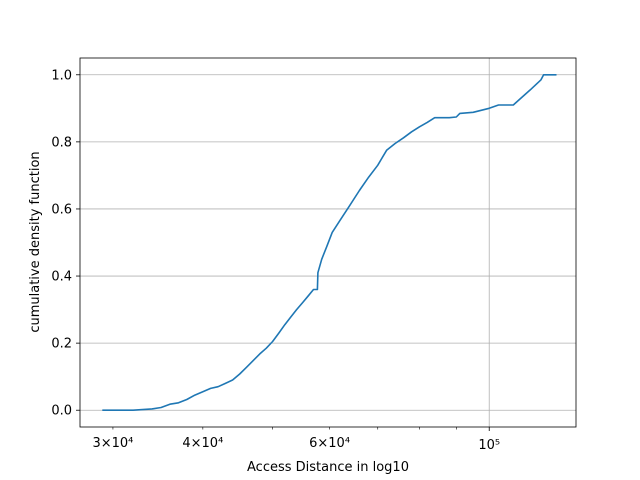 Image resolution: width=640 pixels, height=480 pixels. I want to click on y-tick-label-3: 0.6, so click(61, 209).